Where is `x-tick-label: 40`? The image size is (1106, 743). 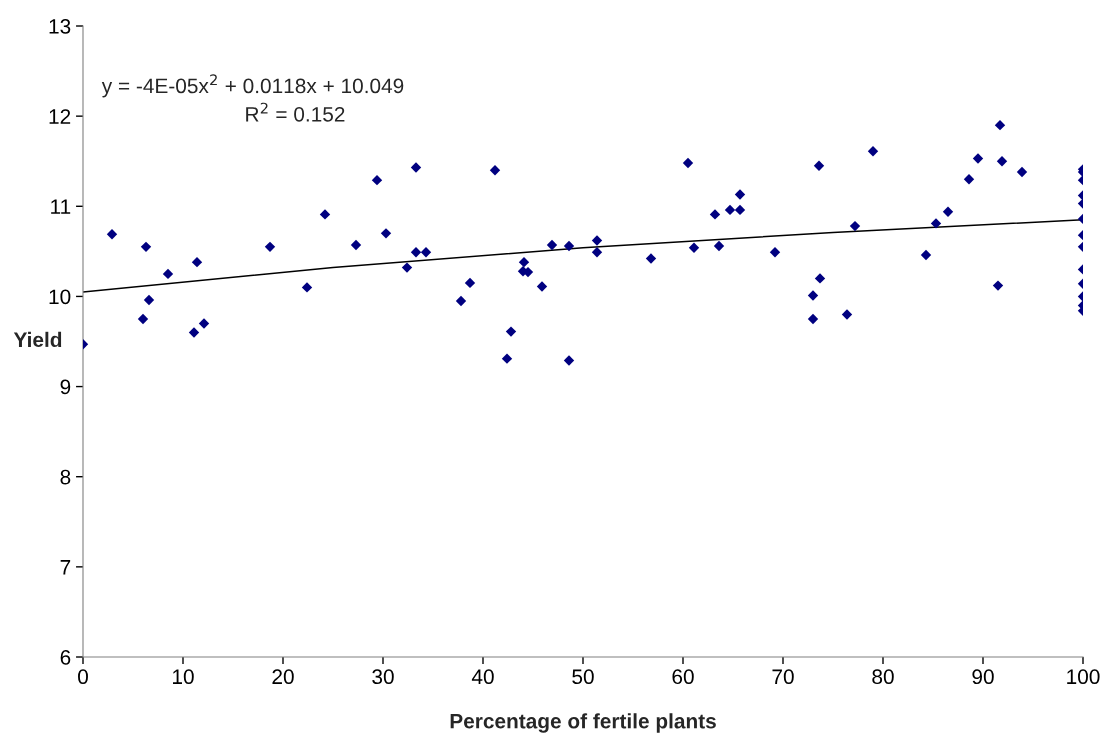 x-tick-label: 40 is located at coordinates (482, 677).